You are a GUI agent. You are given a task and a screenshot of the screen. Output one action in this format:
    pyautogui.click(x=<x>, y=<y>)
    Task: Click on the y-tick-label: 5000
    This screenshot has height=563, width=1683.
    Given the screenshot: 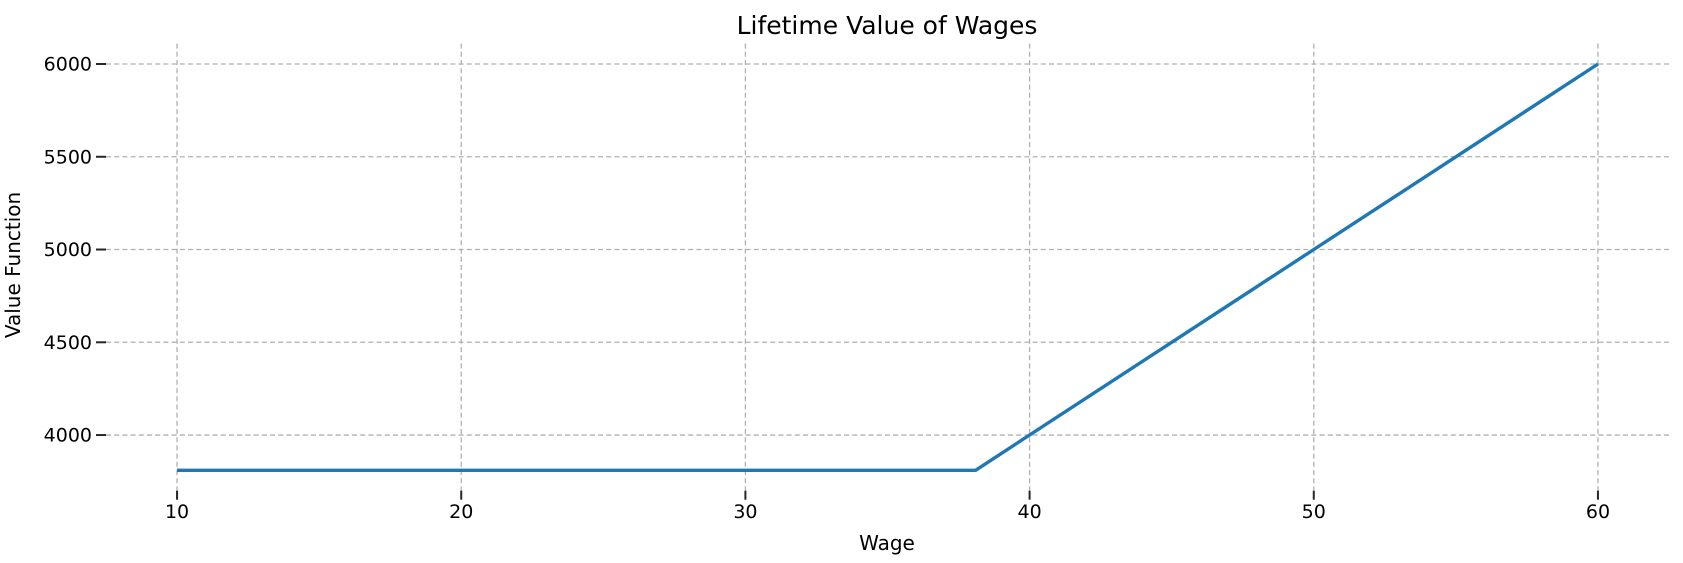 What is the action you would take?
    pyautogui.click(x=68, y=250)
    